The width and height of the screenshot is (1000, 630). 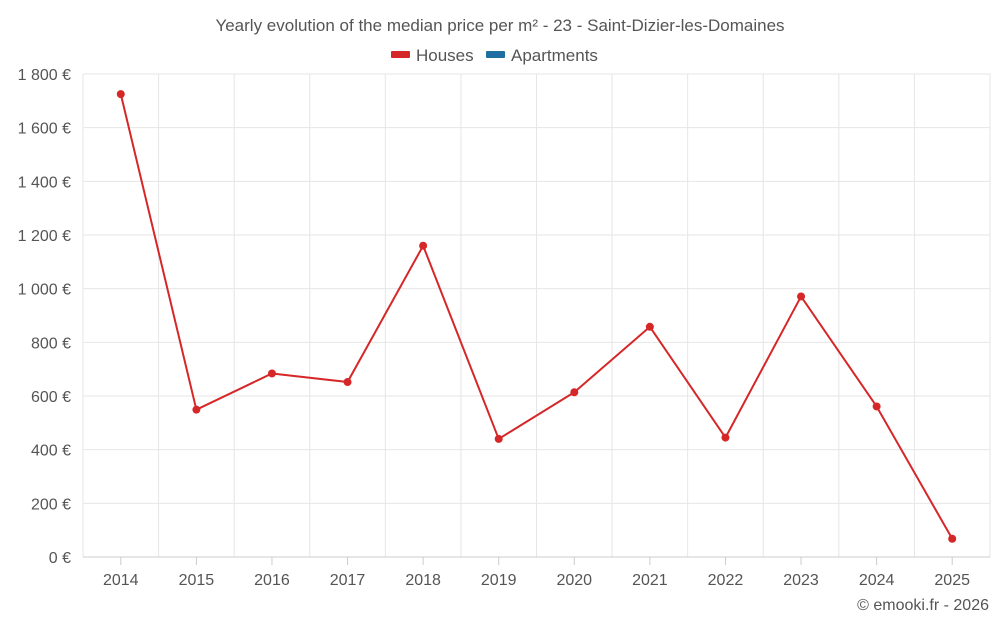 I want to click on data-point-houses-2018, so click(x=423, y=245).